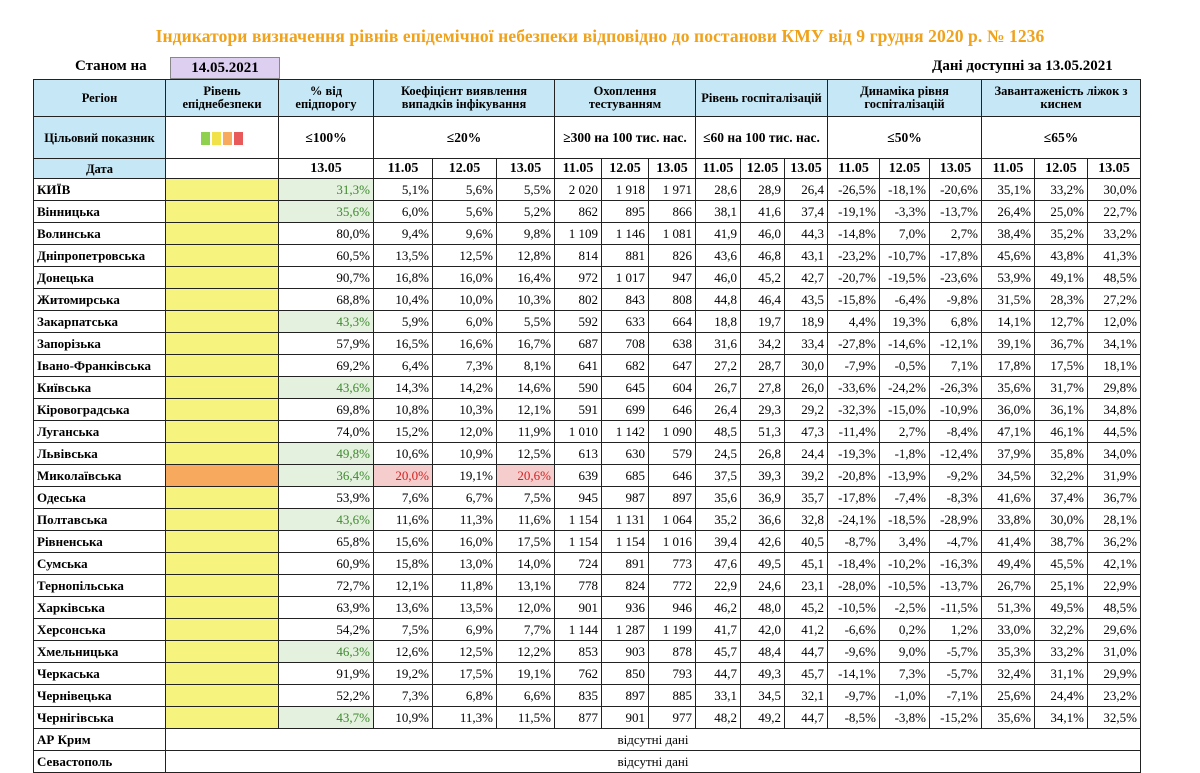 This screenshot has width=1200, height=773. I want to click on testing-cell: 945, so click(578, 497).